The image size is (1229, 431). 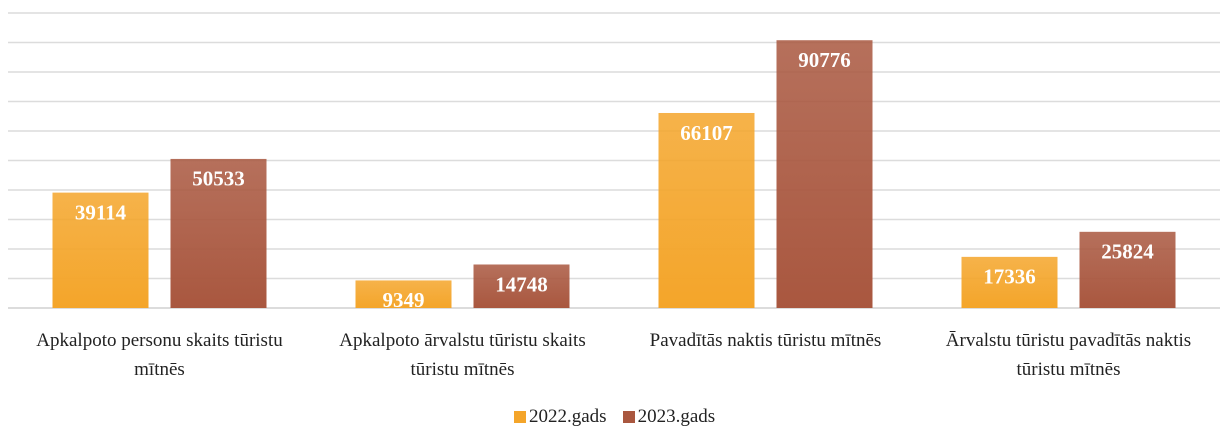 What do you see at coordinates (676, 416) in the screenshot?
I see `legend-label: 2023.gads` at bounding box center [676, 416].